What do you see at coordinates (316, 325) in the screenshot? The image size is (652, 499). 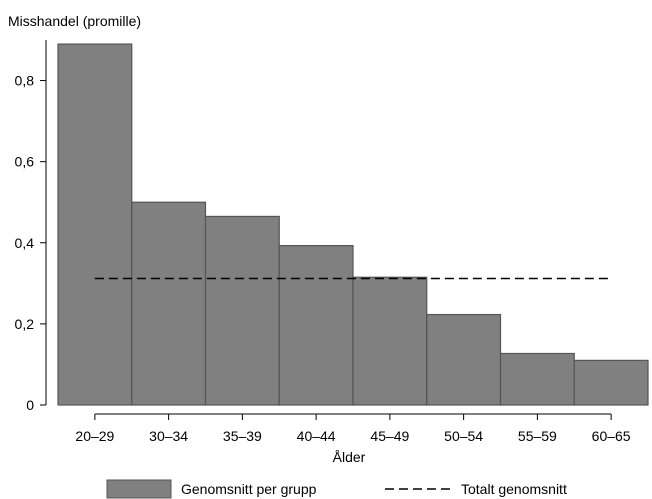 I see `bar-40–44` at bounding box center [316, 325].